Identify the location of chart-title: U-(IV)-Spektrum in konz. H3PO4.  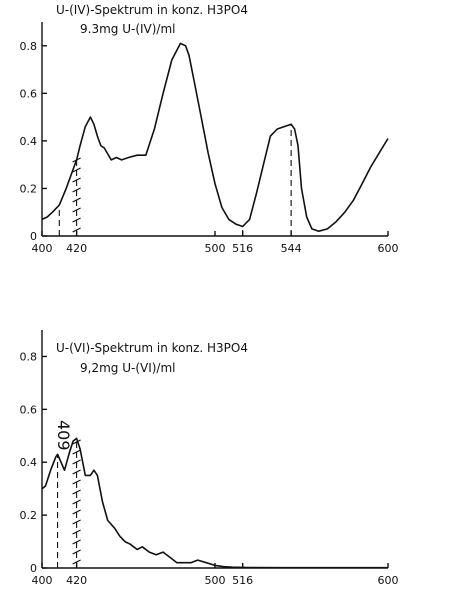
(152, 10).